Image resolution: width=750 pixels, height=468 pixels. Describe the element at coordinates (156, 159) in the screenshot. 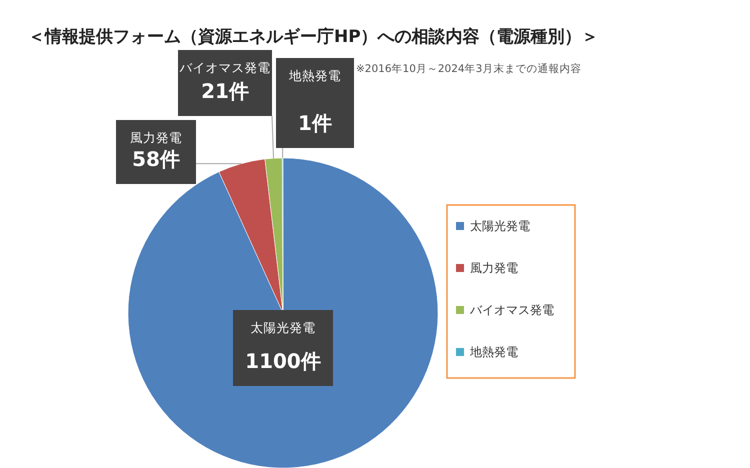

I see `data-label: 58件` at that location.